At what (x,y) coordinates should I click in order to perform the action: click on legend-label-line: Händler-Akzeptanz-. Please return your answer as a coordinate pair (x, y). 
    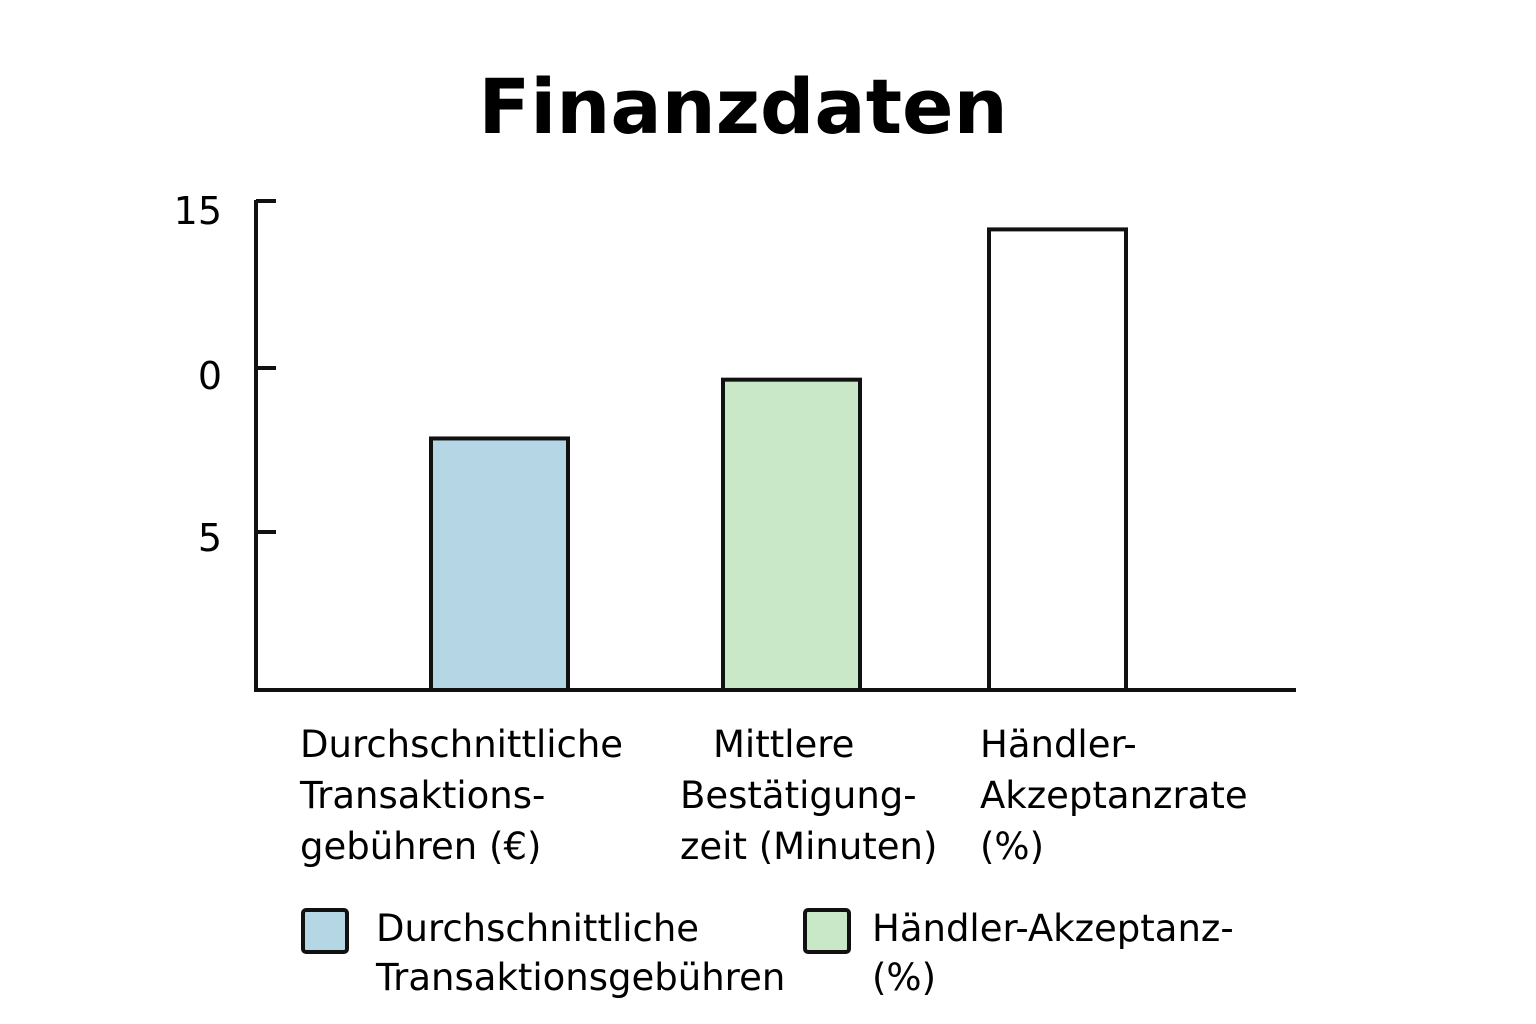
    Looking at the image, I should click on (1053, 928).